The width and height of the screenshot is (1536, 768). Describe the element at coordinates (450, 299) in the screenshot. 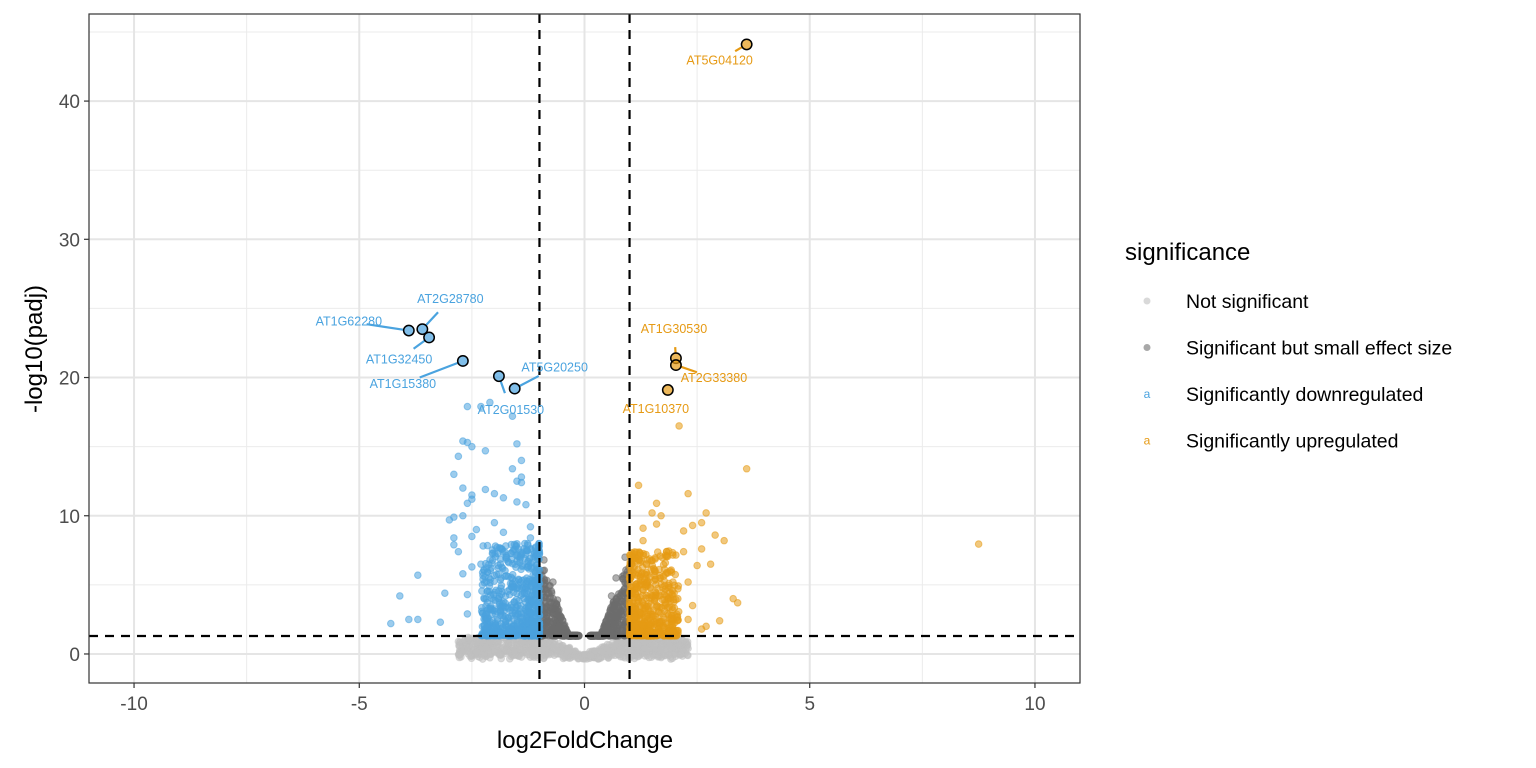

I see `gene-label: AT2G28780` at that location.